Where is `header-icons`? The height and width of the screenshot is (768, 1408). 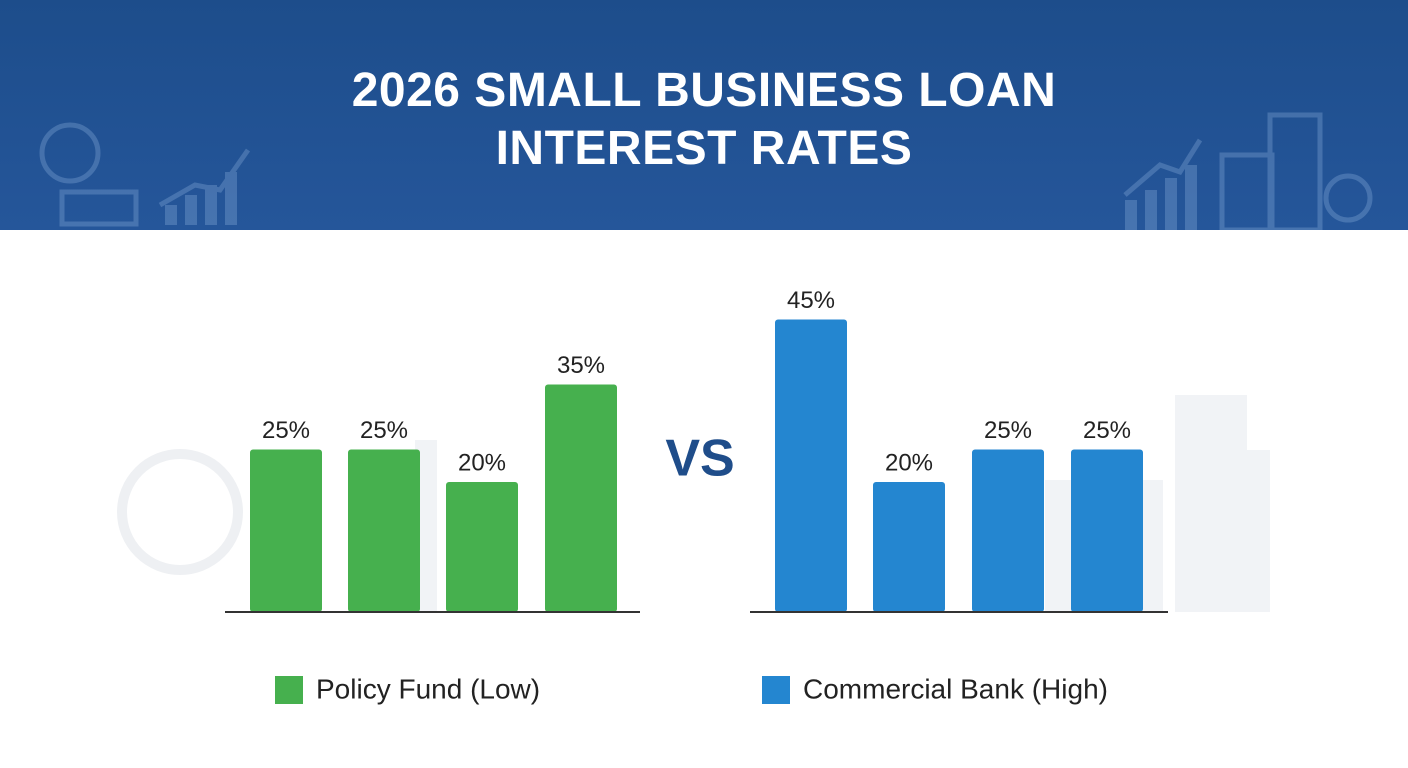 header-icons is located at coordinates (706, 171).